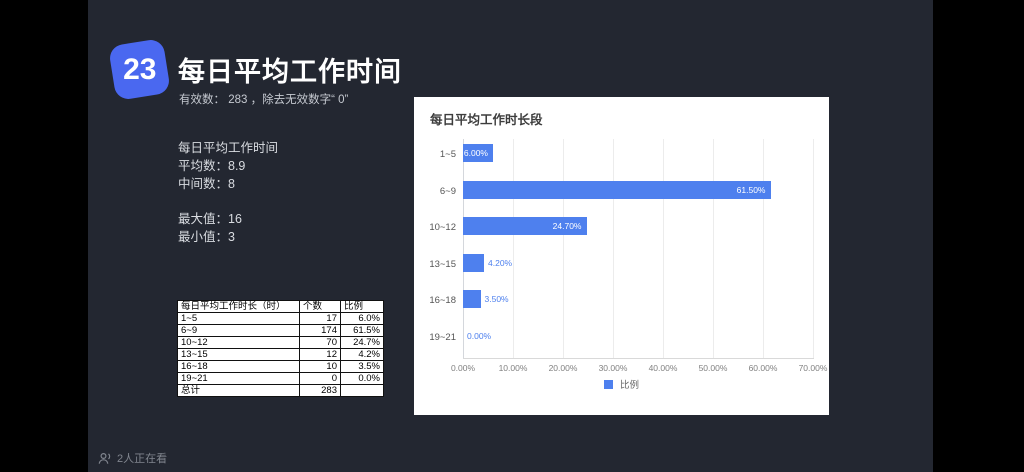  What do you see at coordinates (563, 368) in the screenshot?
I see `x-tick-label: 20.00%` at bounding box center [563, 368].